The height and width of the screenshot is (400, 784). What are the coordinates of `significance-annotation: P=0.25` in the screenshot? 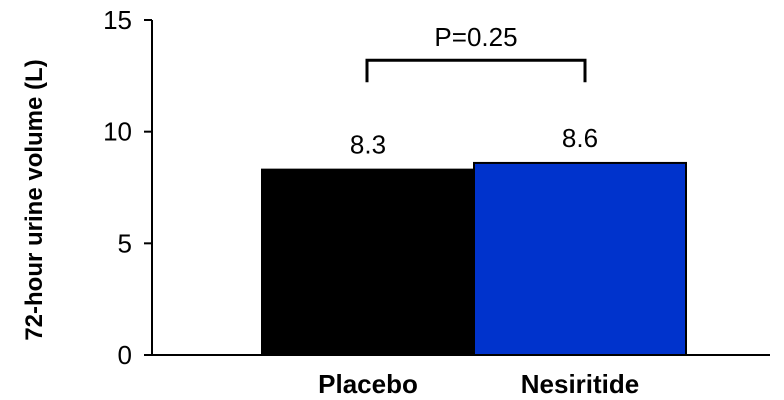 It's located at (476, 52).